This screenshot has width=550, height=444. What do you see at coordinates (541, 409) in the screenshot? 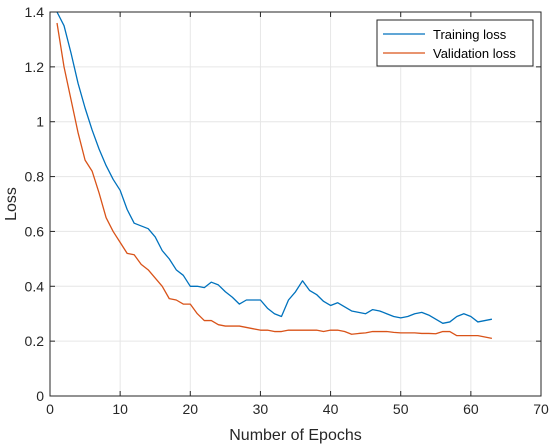
I see `x-tick-label: 70` at bounding box center [541, 409].